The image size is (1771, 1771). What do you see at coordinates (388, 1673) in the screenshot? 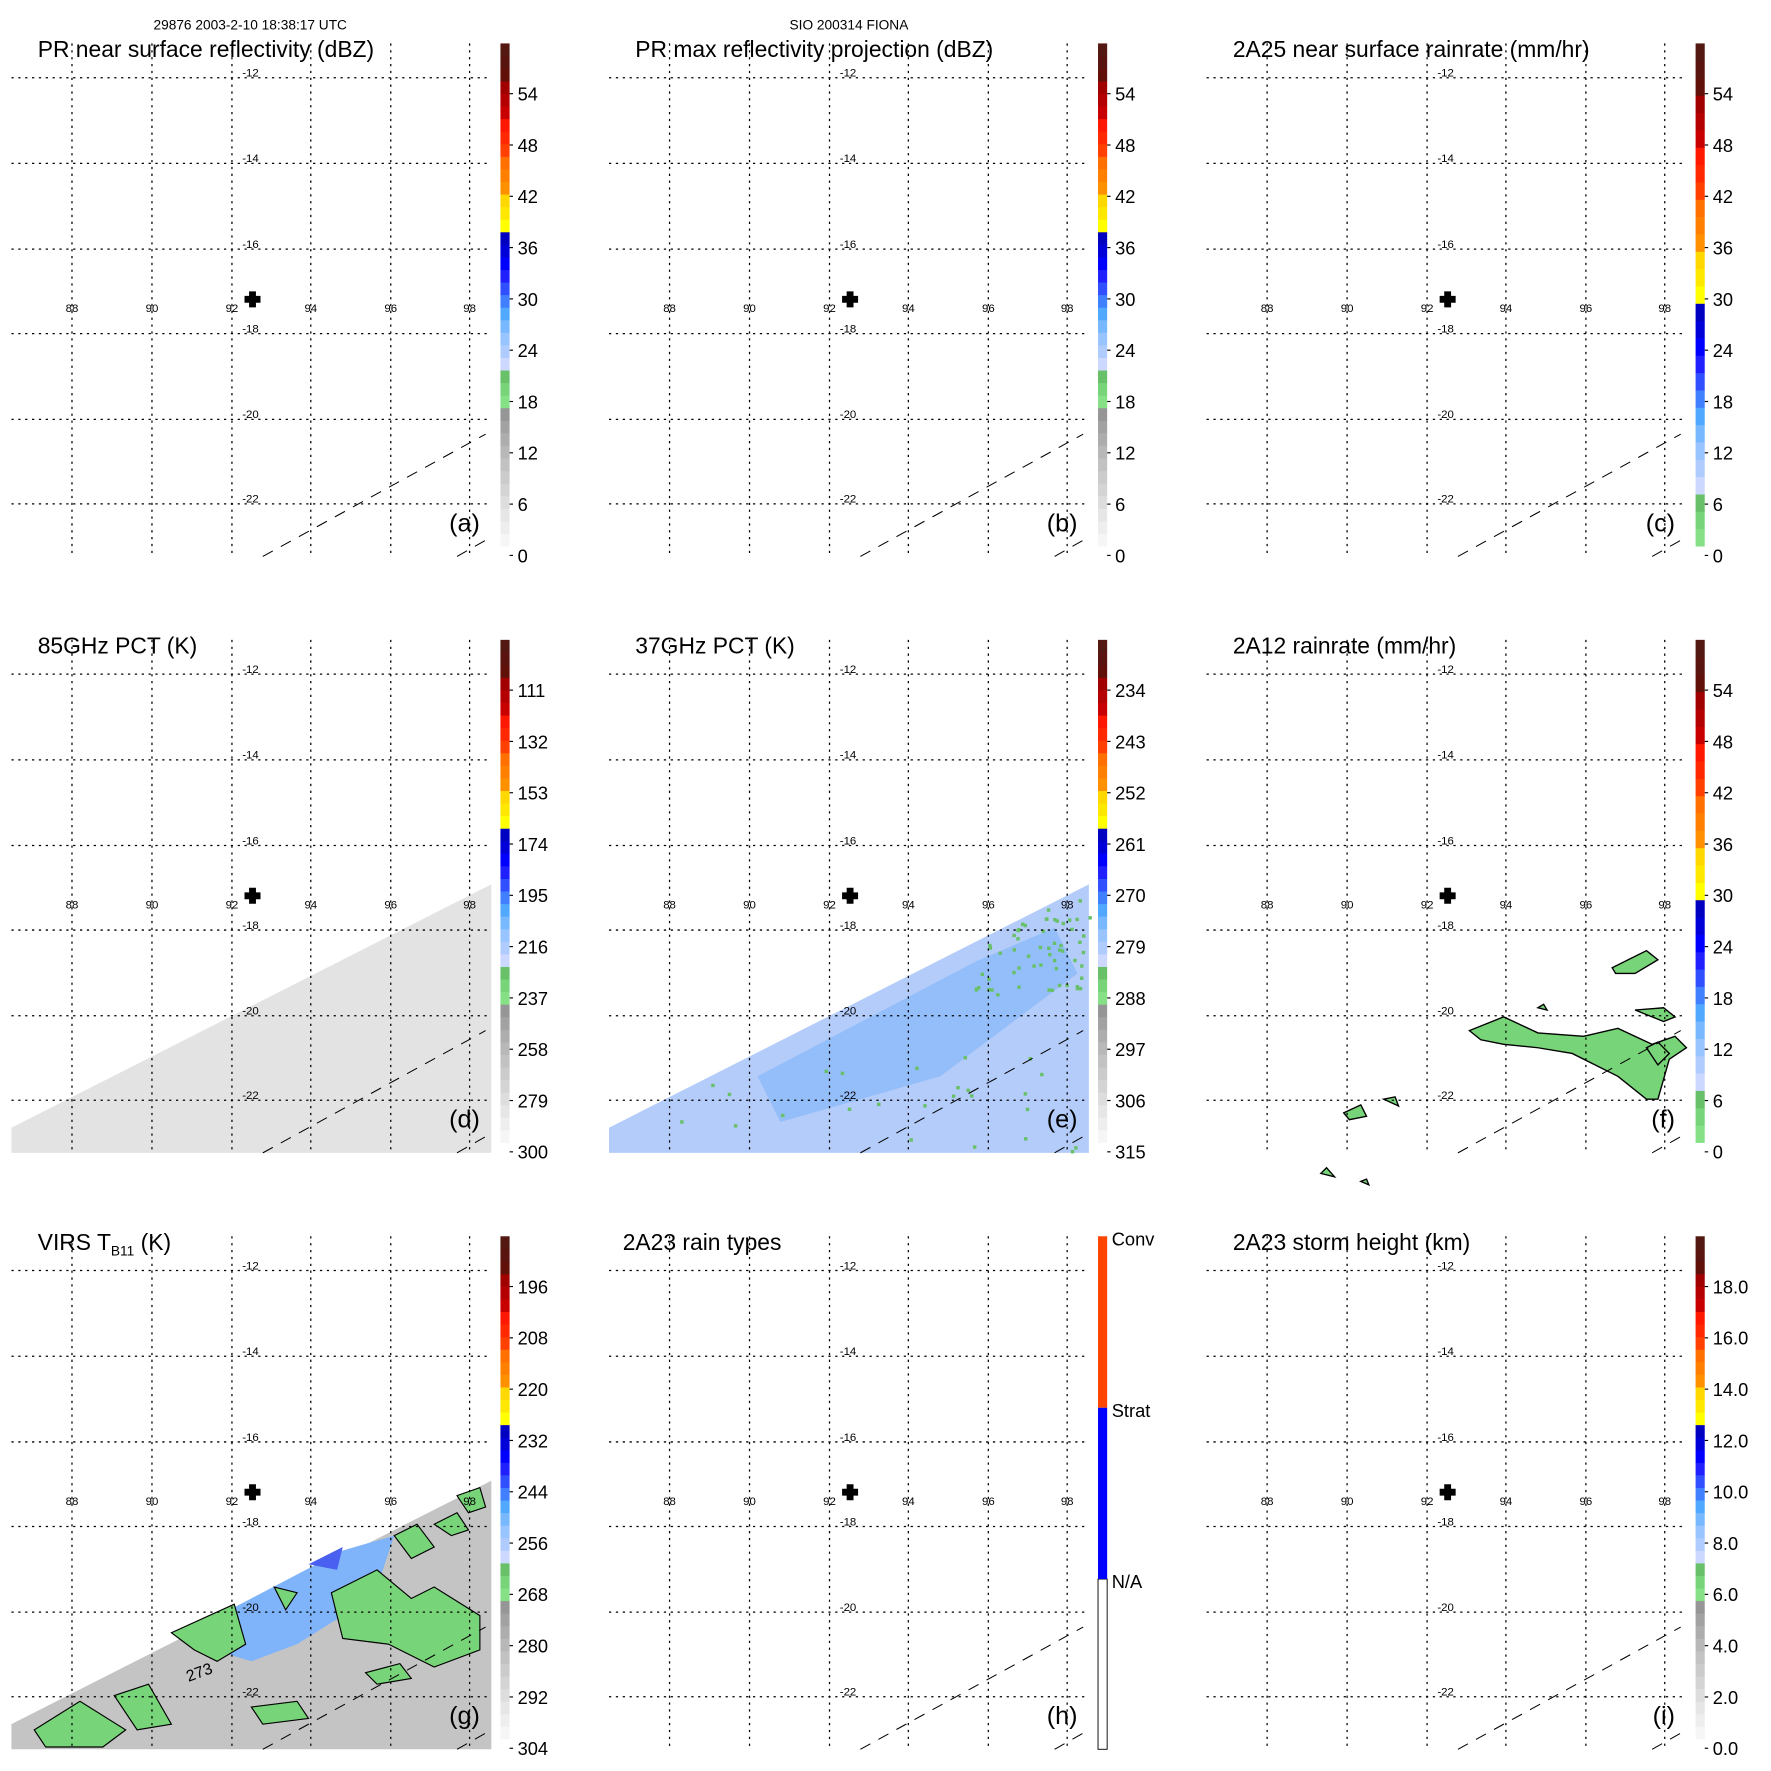
I see `cloud-contour-region` at bounding box center [388, 1673].